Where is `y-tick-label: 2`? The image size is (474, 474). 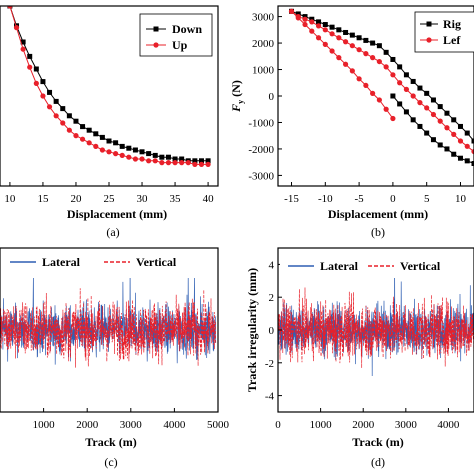 y-tick-label: 2 is located at coordinates (272, 298).